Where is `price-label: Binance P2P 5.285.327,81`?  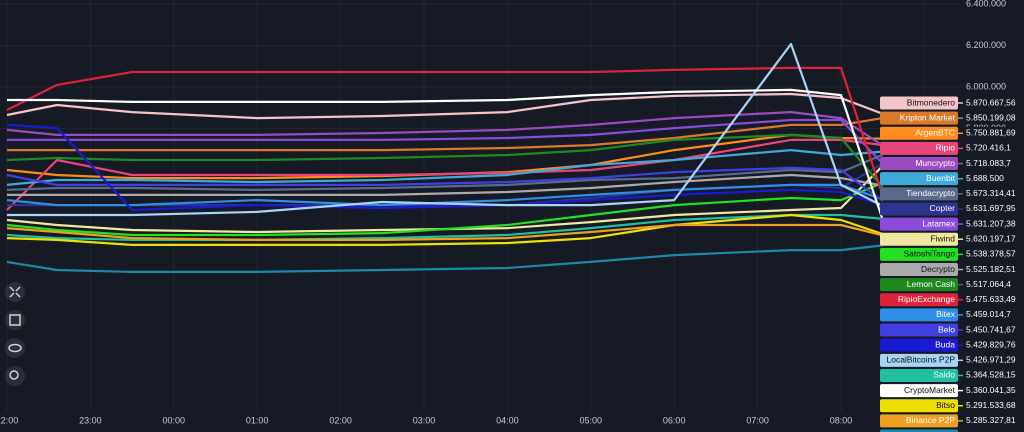
price-label: Binance P2P 5.285.327,81 is located at coordinates (952, 421).